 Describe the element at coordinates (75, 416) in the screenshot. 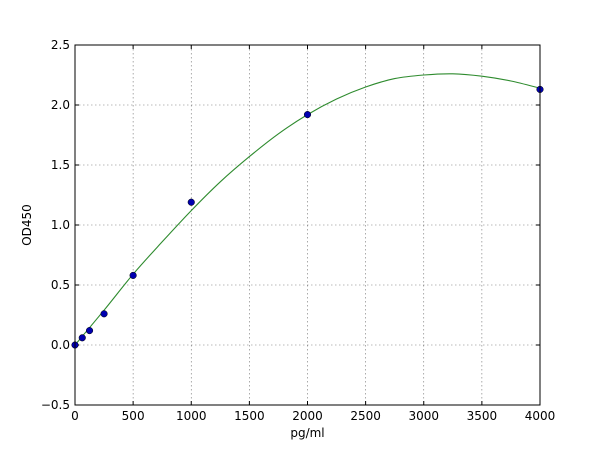

I see `x-tick-label: 0` at that location.